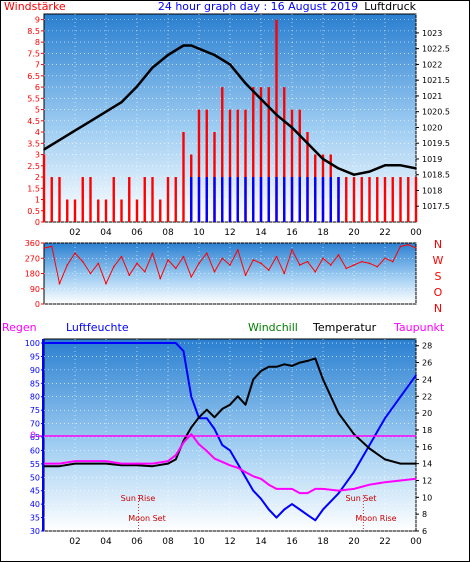 This screenshot has width=470, height=562. Describe the element at coordinates (106, 233) in the screenshot. I see `x-tick-label: 04` at that location.